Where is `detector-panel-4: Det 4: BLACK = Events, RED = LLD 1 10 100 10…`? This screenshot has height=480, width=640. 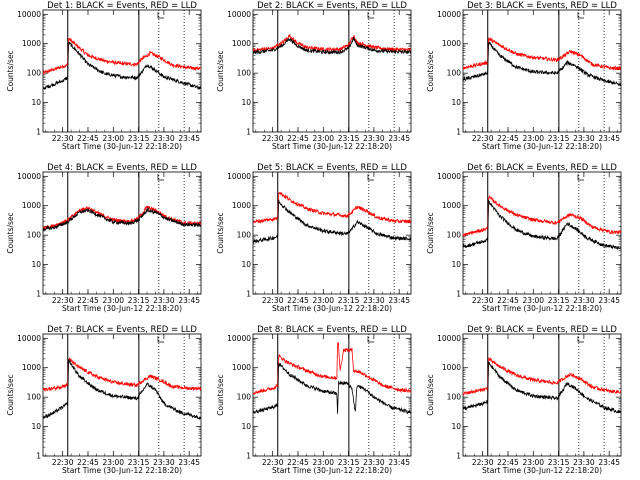
detector-panel-4: Det 4: BLACK = Events, RED = LLD 1 10 100 10… is located at coordinates (104, 238).